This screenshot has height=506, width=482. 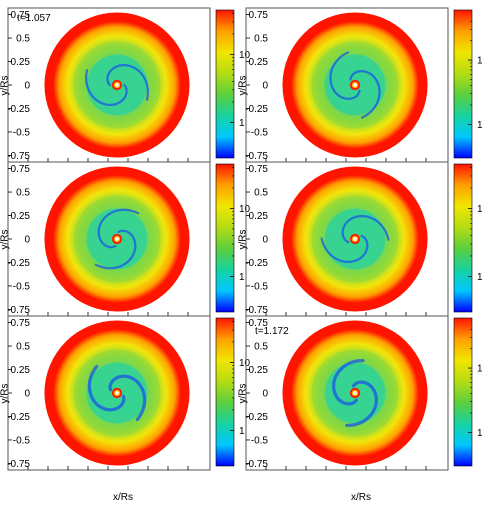 What do you see at coordinates (34, 18) in the screenshot?
I see `time-annotation: t=1.057` at bounding box center [34, 18].